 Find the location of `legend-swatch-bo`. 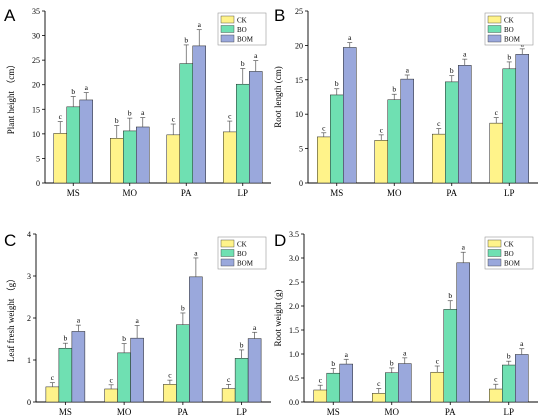

legend-swatch-bo is located at coordinates (494, 29).